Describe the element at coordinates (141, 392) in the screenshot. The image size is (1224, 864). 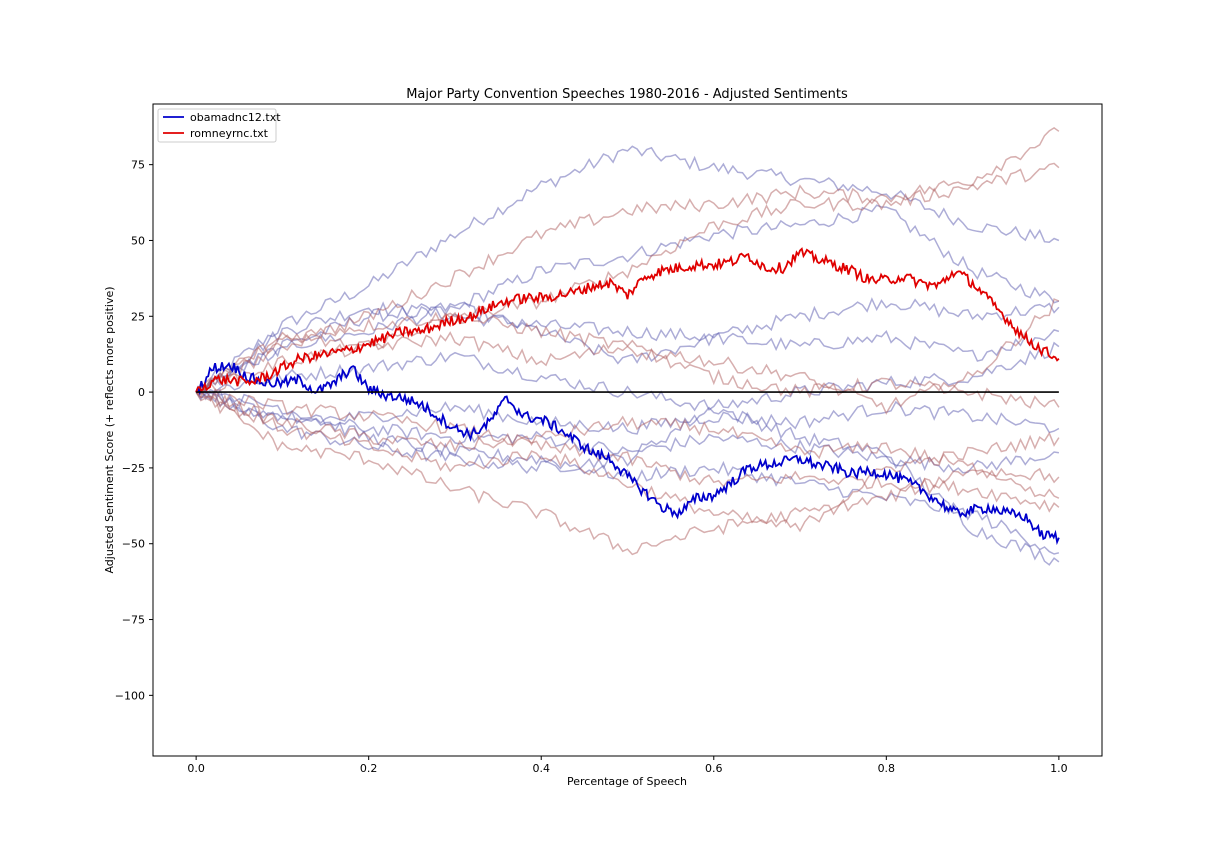
I see `y-tick-label: 0` at that location.